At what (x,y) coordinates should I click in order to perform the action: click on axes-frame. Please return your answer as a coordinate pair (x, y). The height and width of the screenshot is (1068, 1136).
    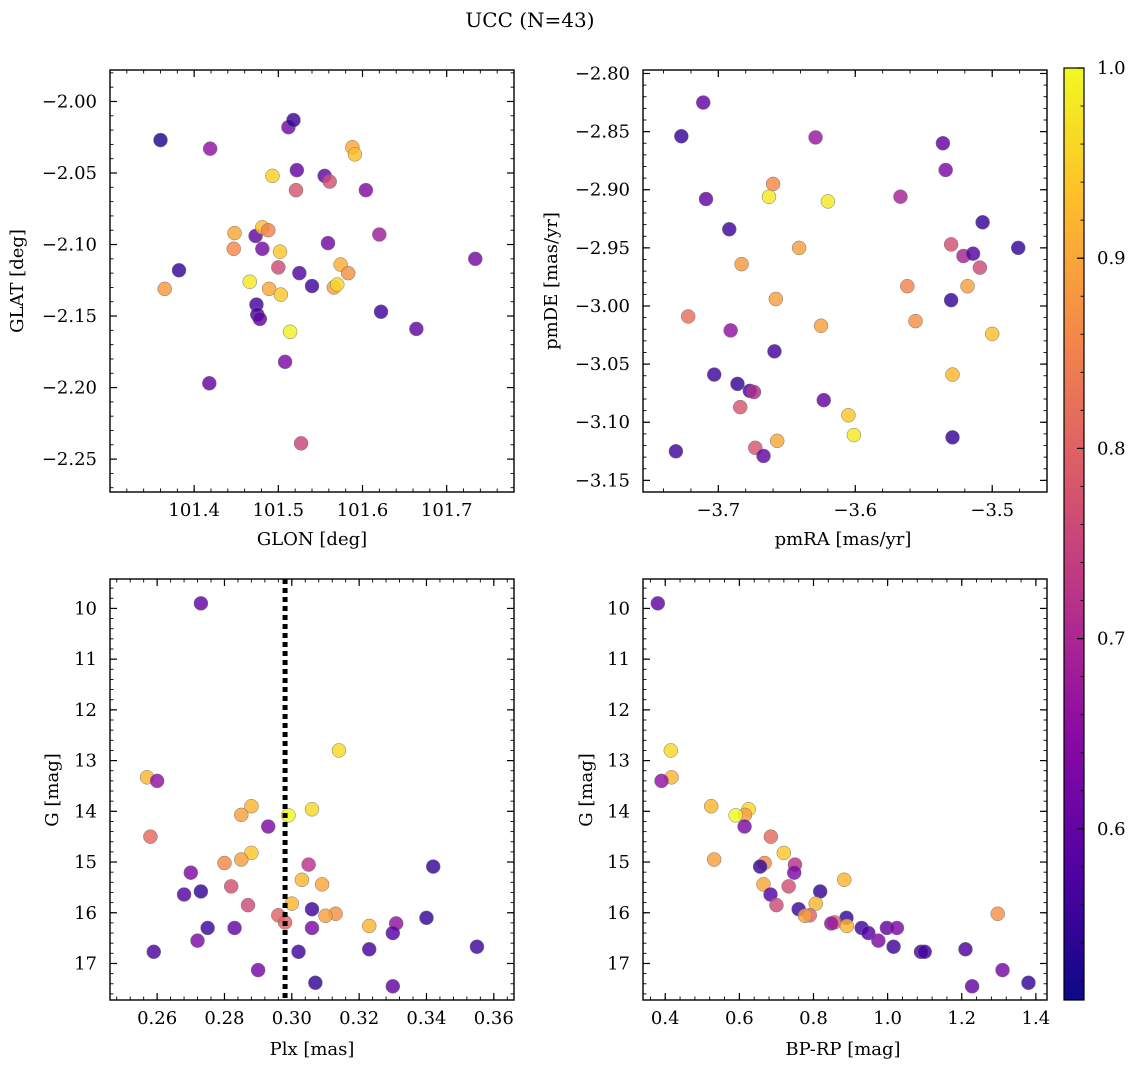
    Looking at the image, I should click on (312, 281).